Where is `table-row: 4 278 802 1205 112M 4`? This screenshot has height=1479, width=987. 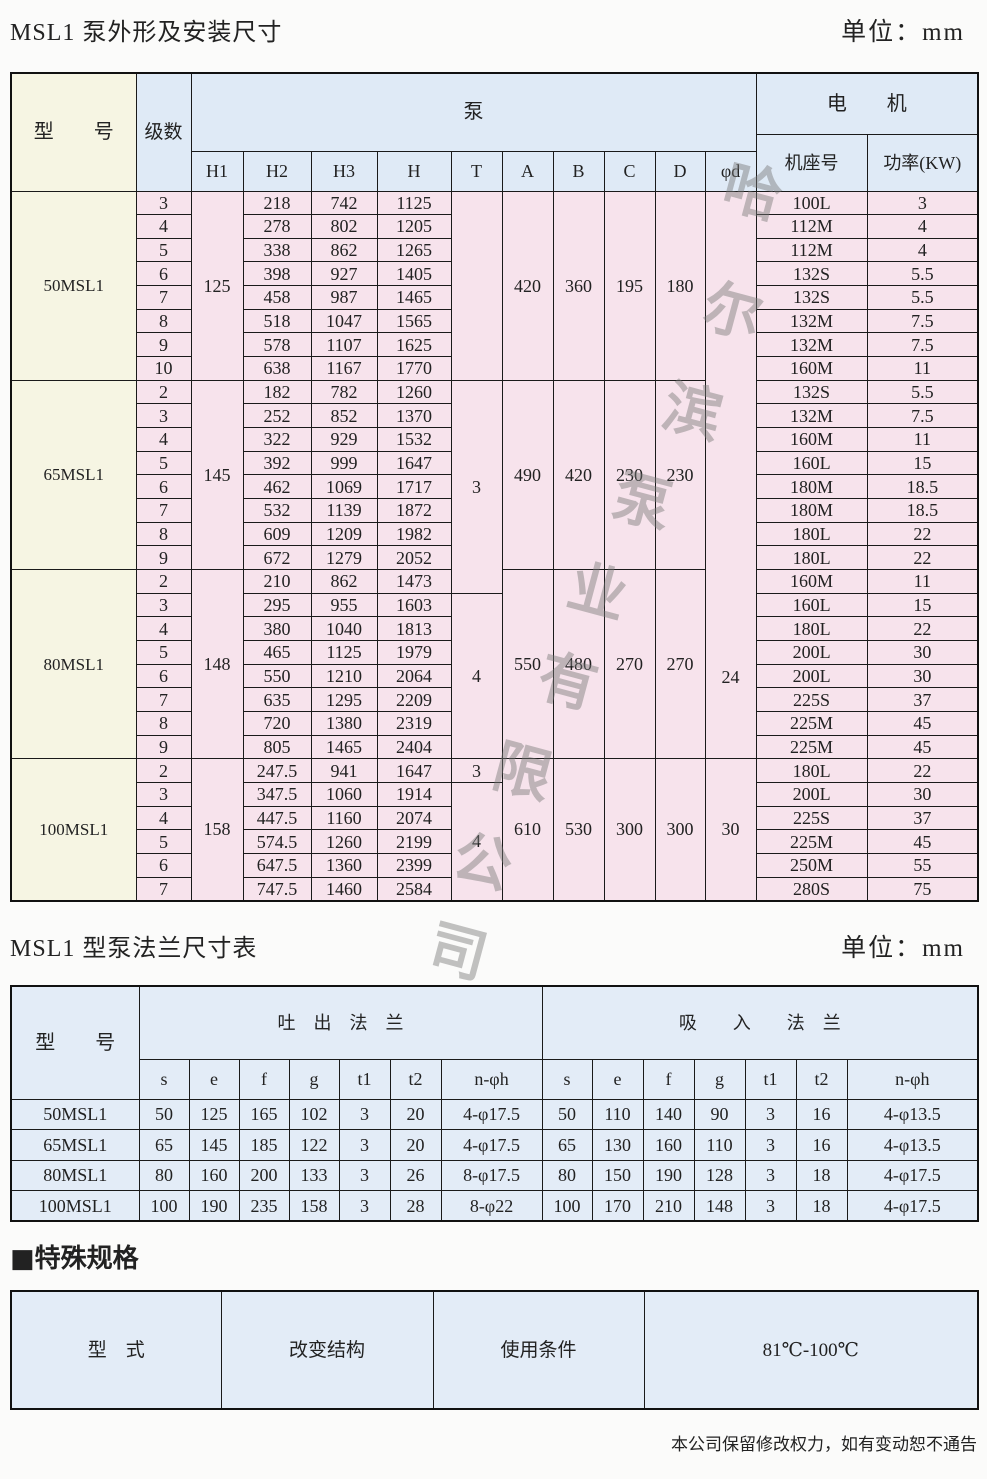
table-row: 4 278 802 1205 112M 4 is located at coordinates (495, 226).